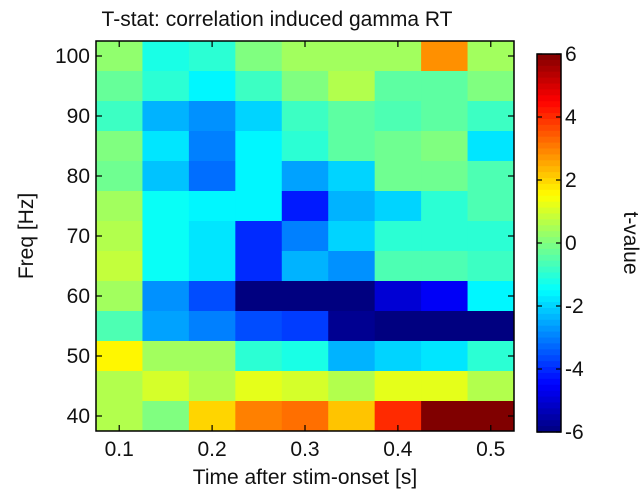 The image size is (644, 492). What do you see at coordinates (78, 236) in the screenshot?
I see `y-tick-label: 70` at bounding box center [78, 236].